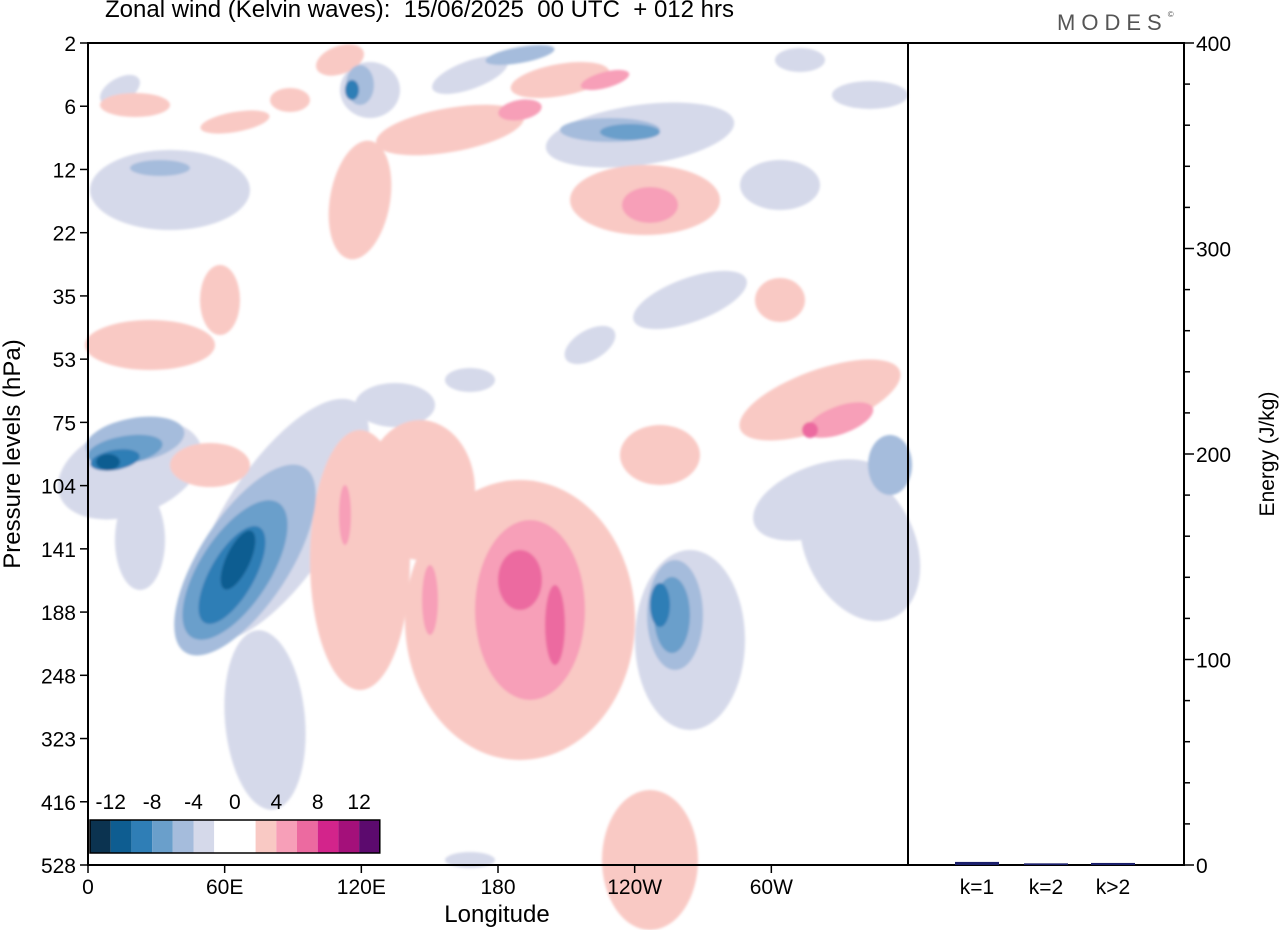  What do you see at coordinates (58, 550) in the screenshot?
I see `y-tick-label: 141` at bounding box center [58, 550].